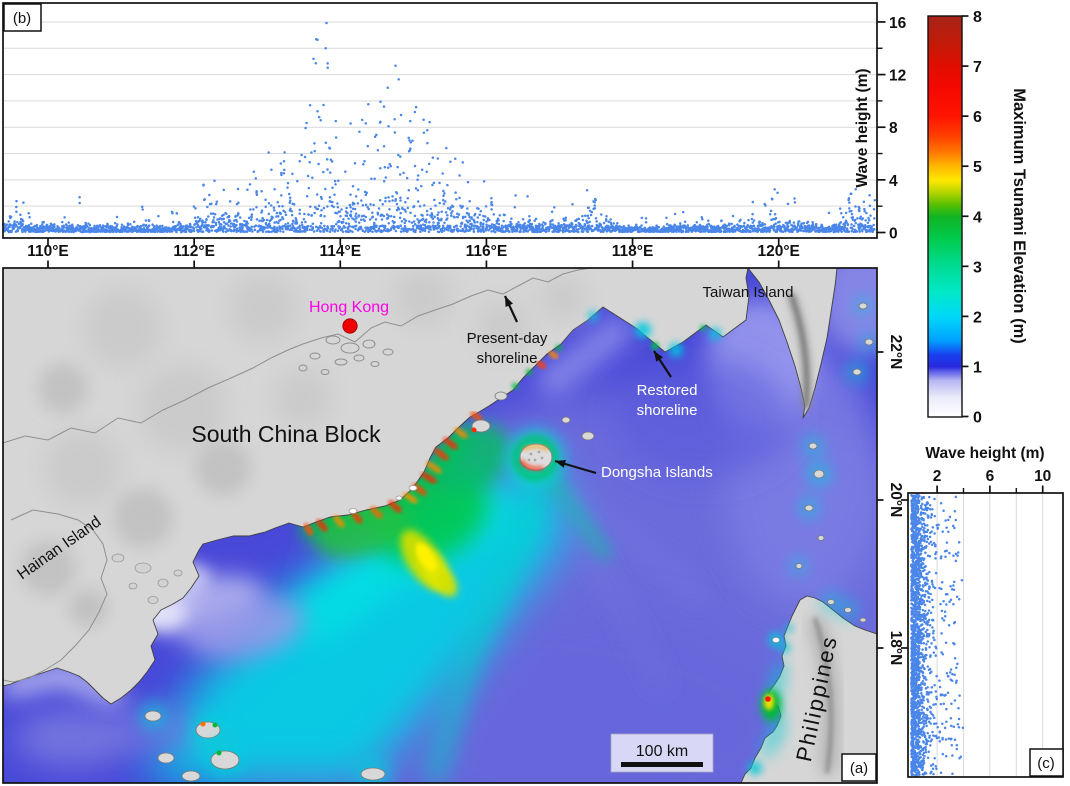 This screenshot has width=1070, height=786. I want to click on colorbar-tick-label: 2, so click(977, 317).